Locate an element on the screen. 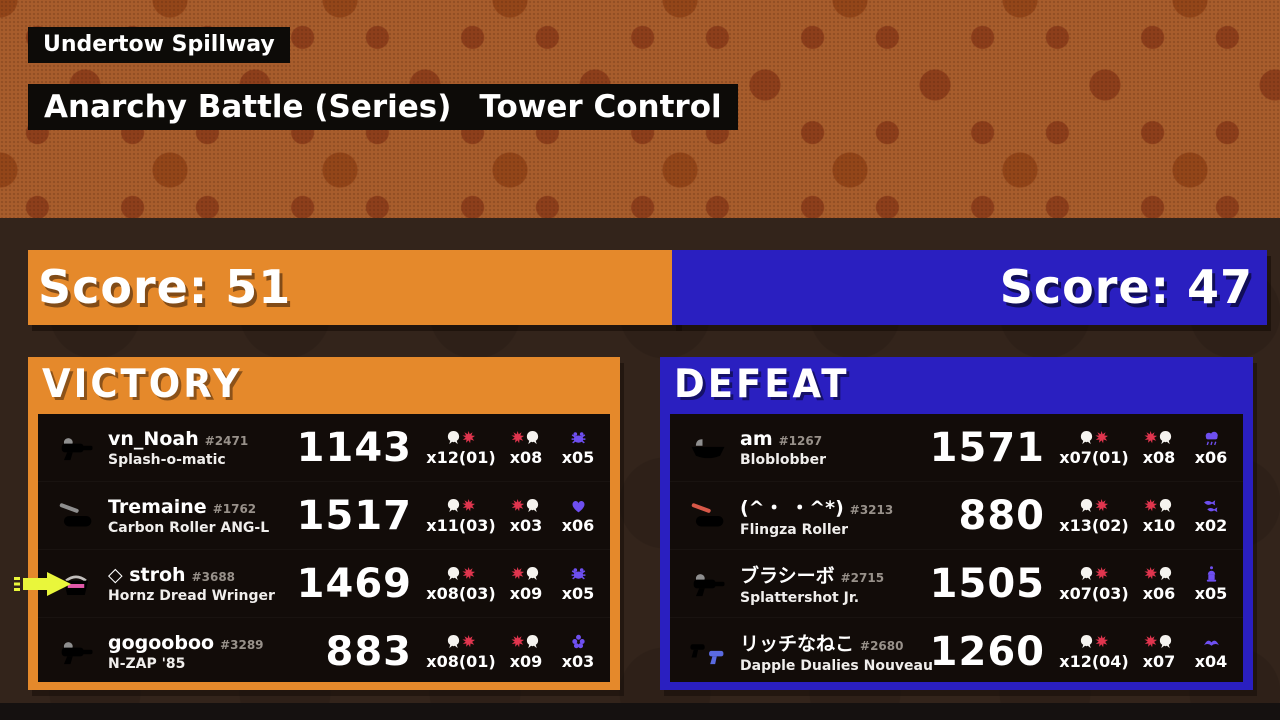 This screenshot has width=1280, height=720. player-identity: vn_Noah #2471 Splash-o-matic is located at coordinates (178, 448).